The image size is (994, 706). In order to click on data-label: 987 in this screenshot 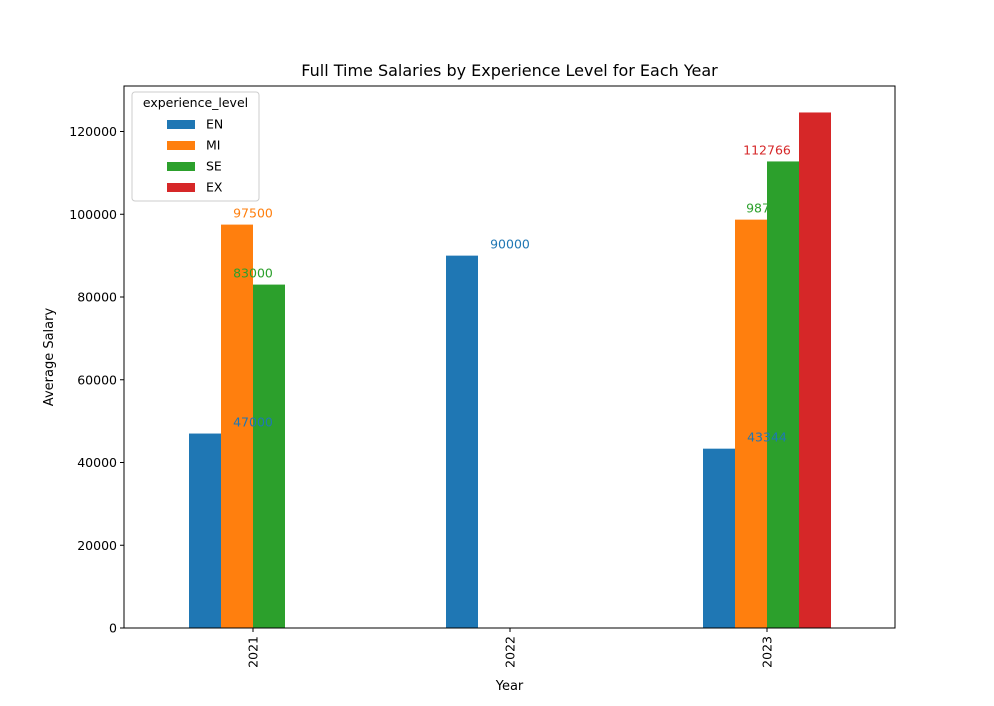, I will do `click(758, 208)`.